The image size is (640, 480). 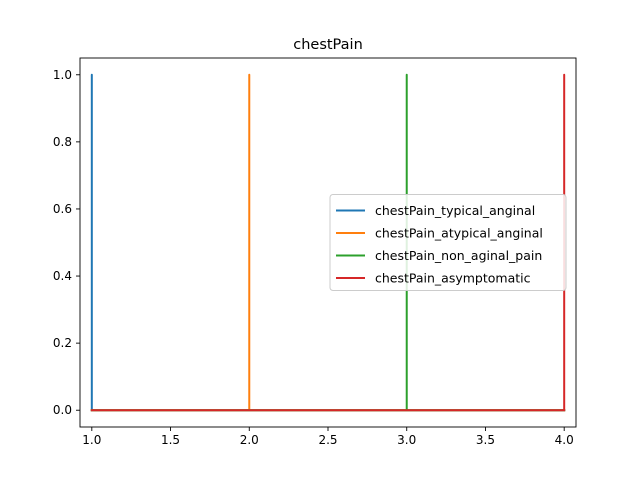 I want to click on y-tick-label: 0.2, so click(x=62, y=343).